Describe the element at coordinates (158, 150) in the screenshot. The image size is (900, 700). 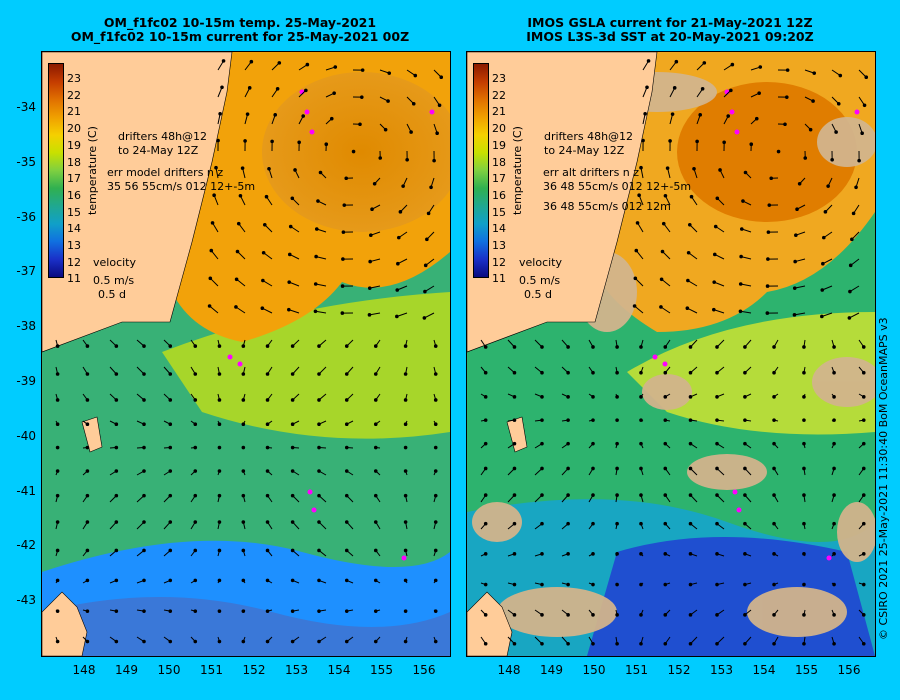
I see `left-drifters-line2: to 24-May 12Z` at that location.